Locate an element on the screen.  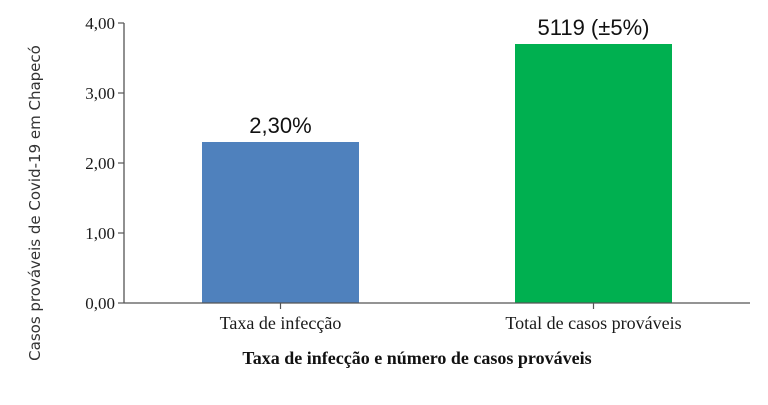
category-label-2: Total de casos prováveis is located at coordinates (593, 323).